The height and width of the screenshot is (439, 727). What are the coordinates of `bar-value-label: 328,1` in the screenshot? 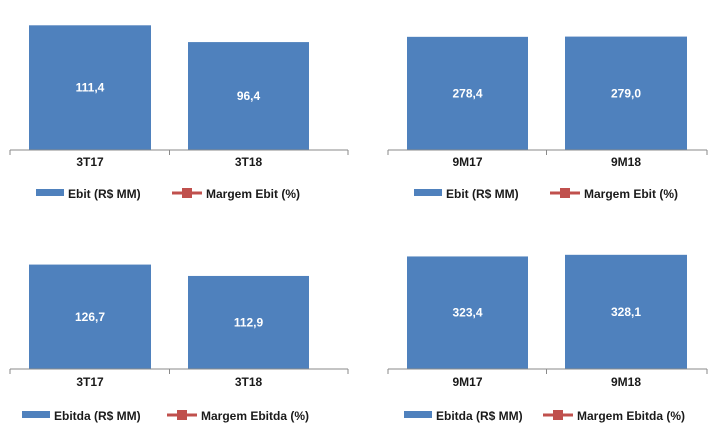 It's located at (626, 312).